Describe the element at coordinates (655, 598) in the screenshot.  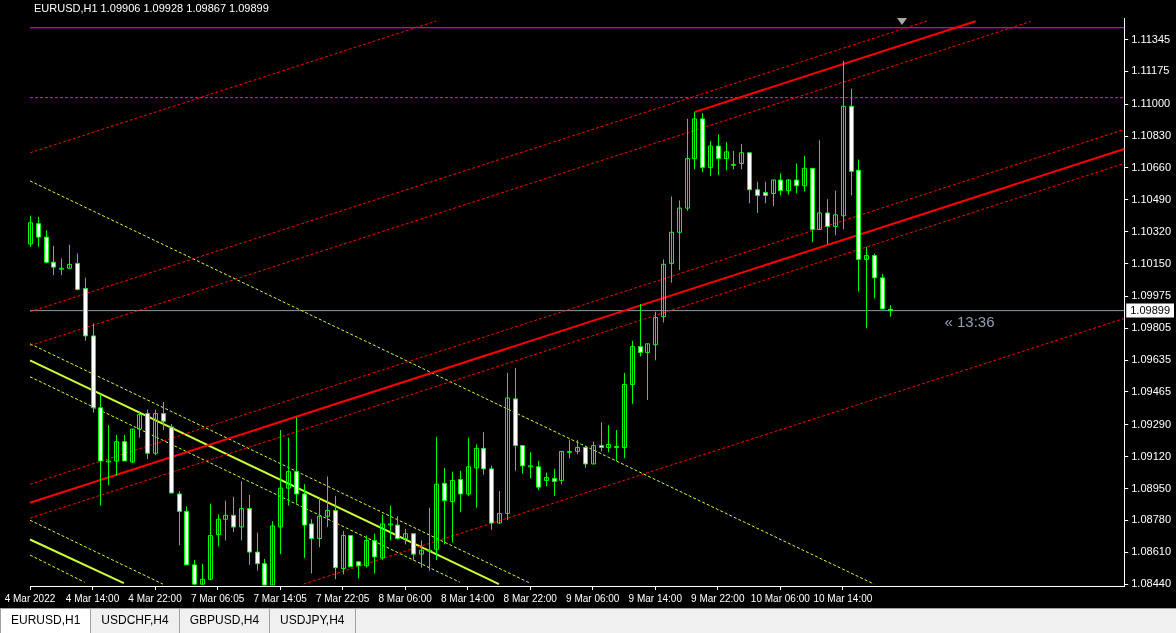
I see `x-tick-label: 9 Mar 14:00` at that location.